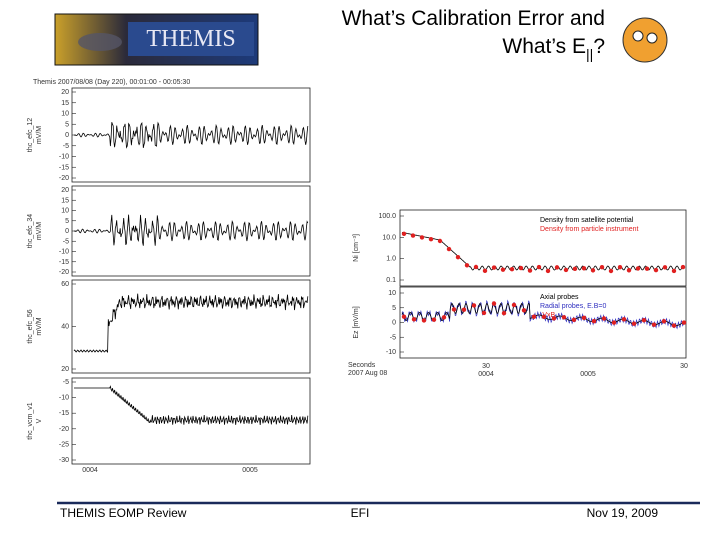 The image size is (720, 540). I want to click on y-axis-unit: mV/M, so click(39, 231).